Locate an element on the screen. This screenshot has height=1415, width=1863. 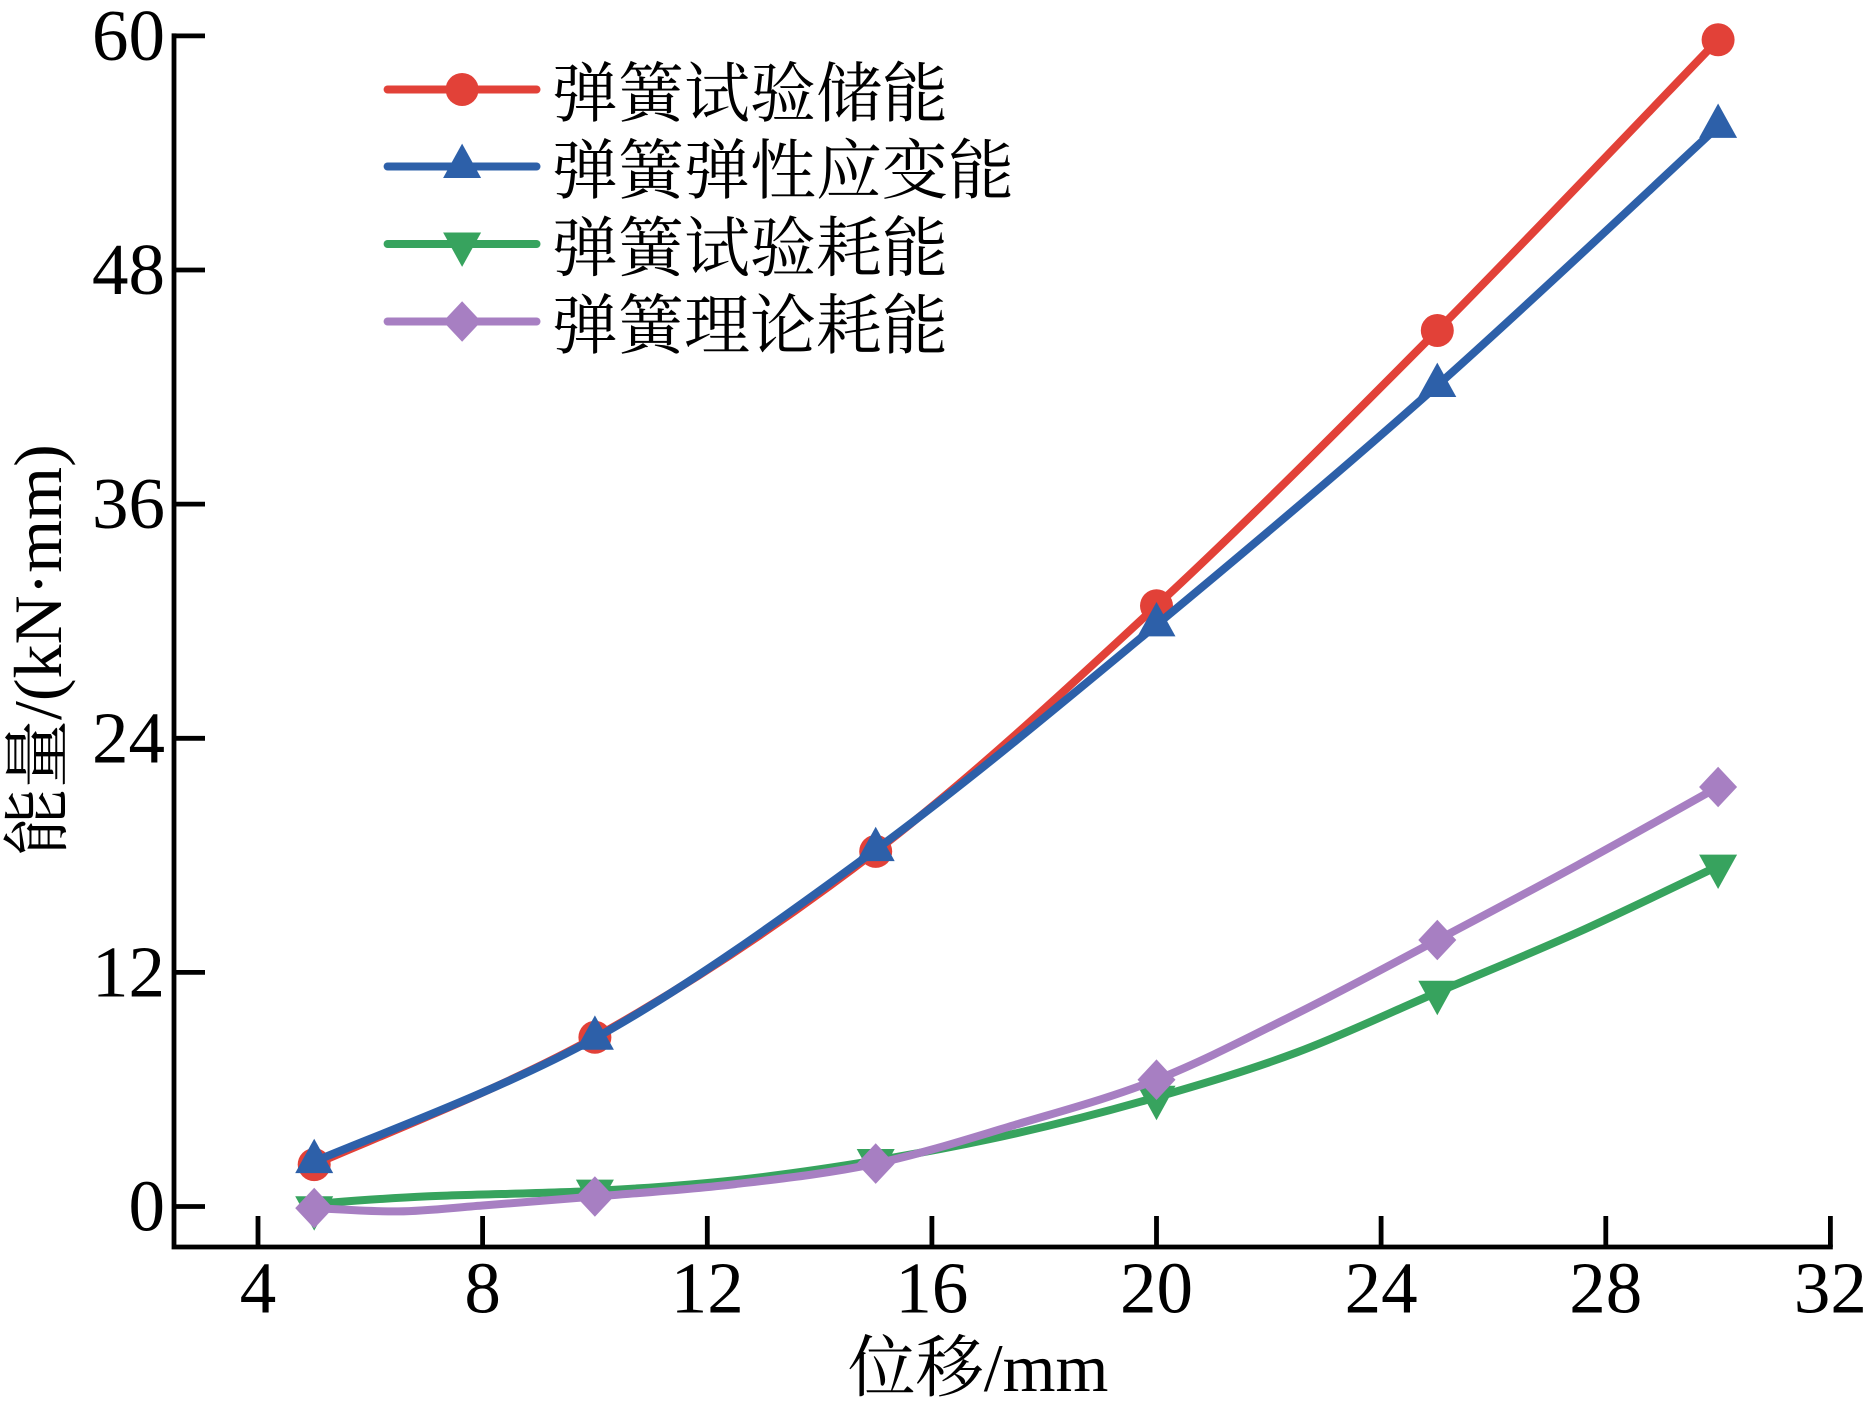
svg-text: /(kN·mm) is located at coordinates (38, 582).